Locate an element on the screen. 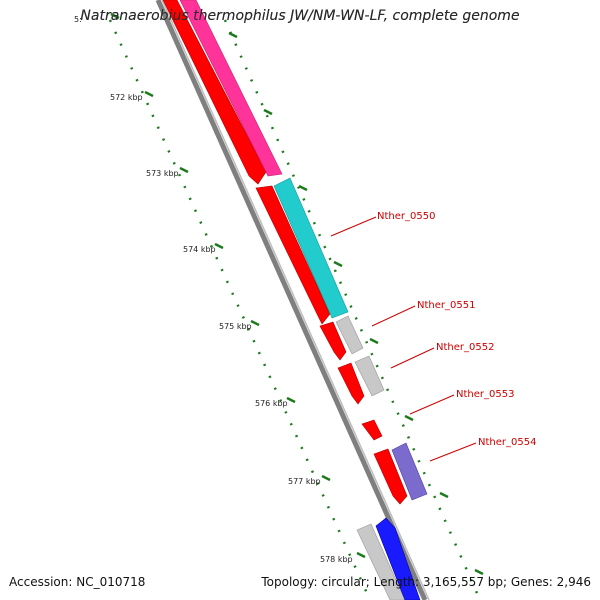 The image size is (600, 600). tick-label: 578 kbp is located at coordinates (336, 559).